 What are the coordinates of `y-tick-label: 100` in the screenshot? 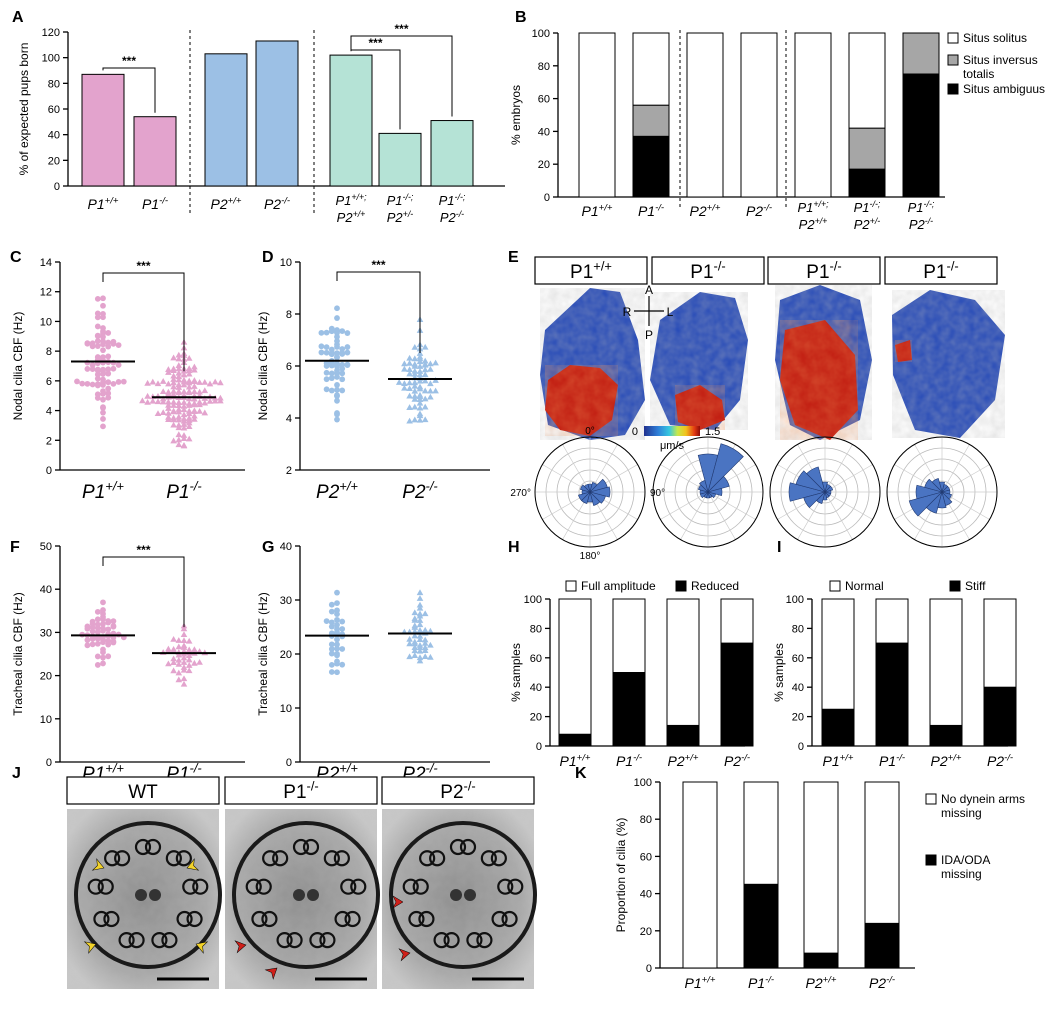 It's located at (795, 600).